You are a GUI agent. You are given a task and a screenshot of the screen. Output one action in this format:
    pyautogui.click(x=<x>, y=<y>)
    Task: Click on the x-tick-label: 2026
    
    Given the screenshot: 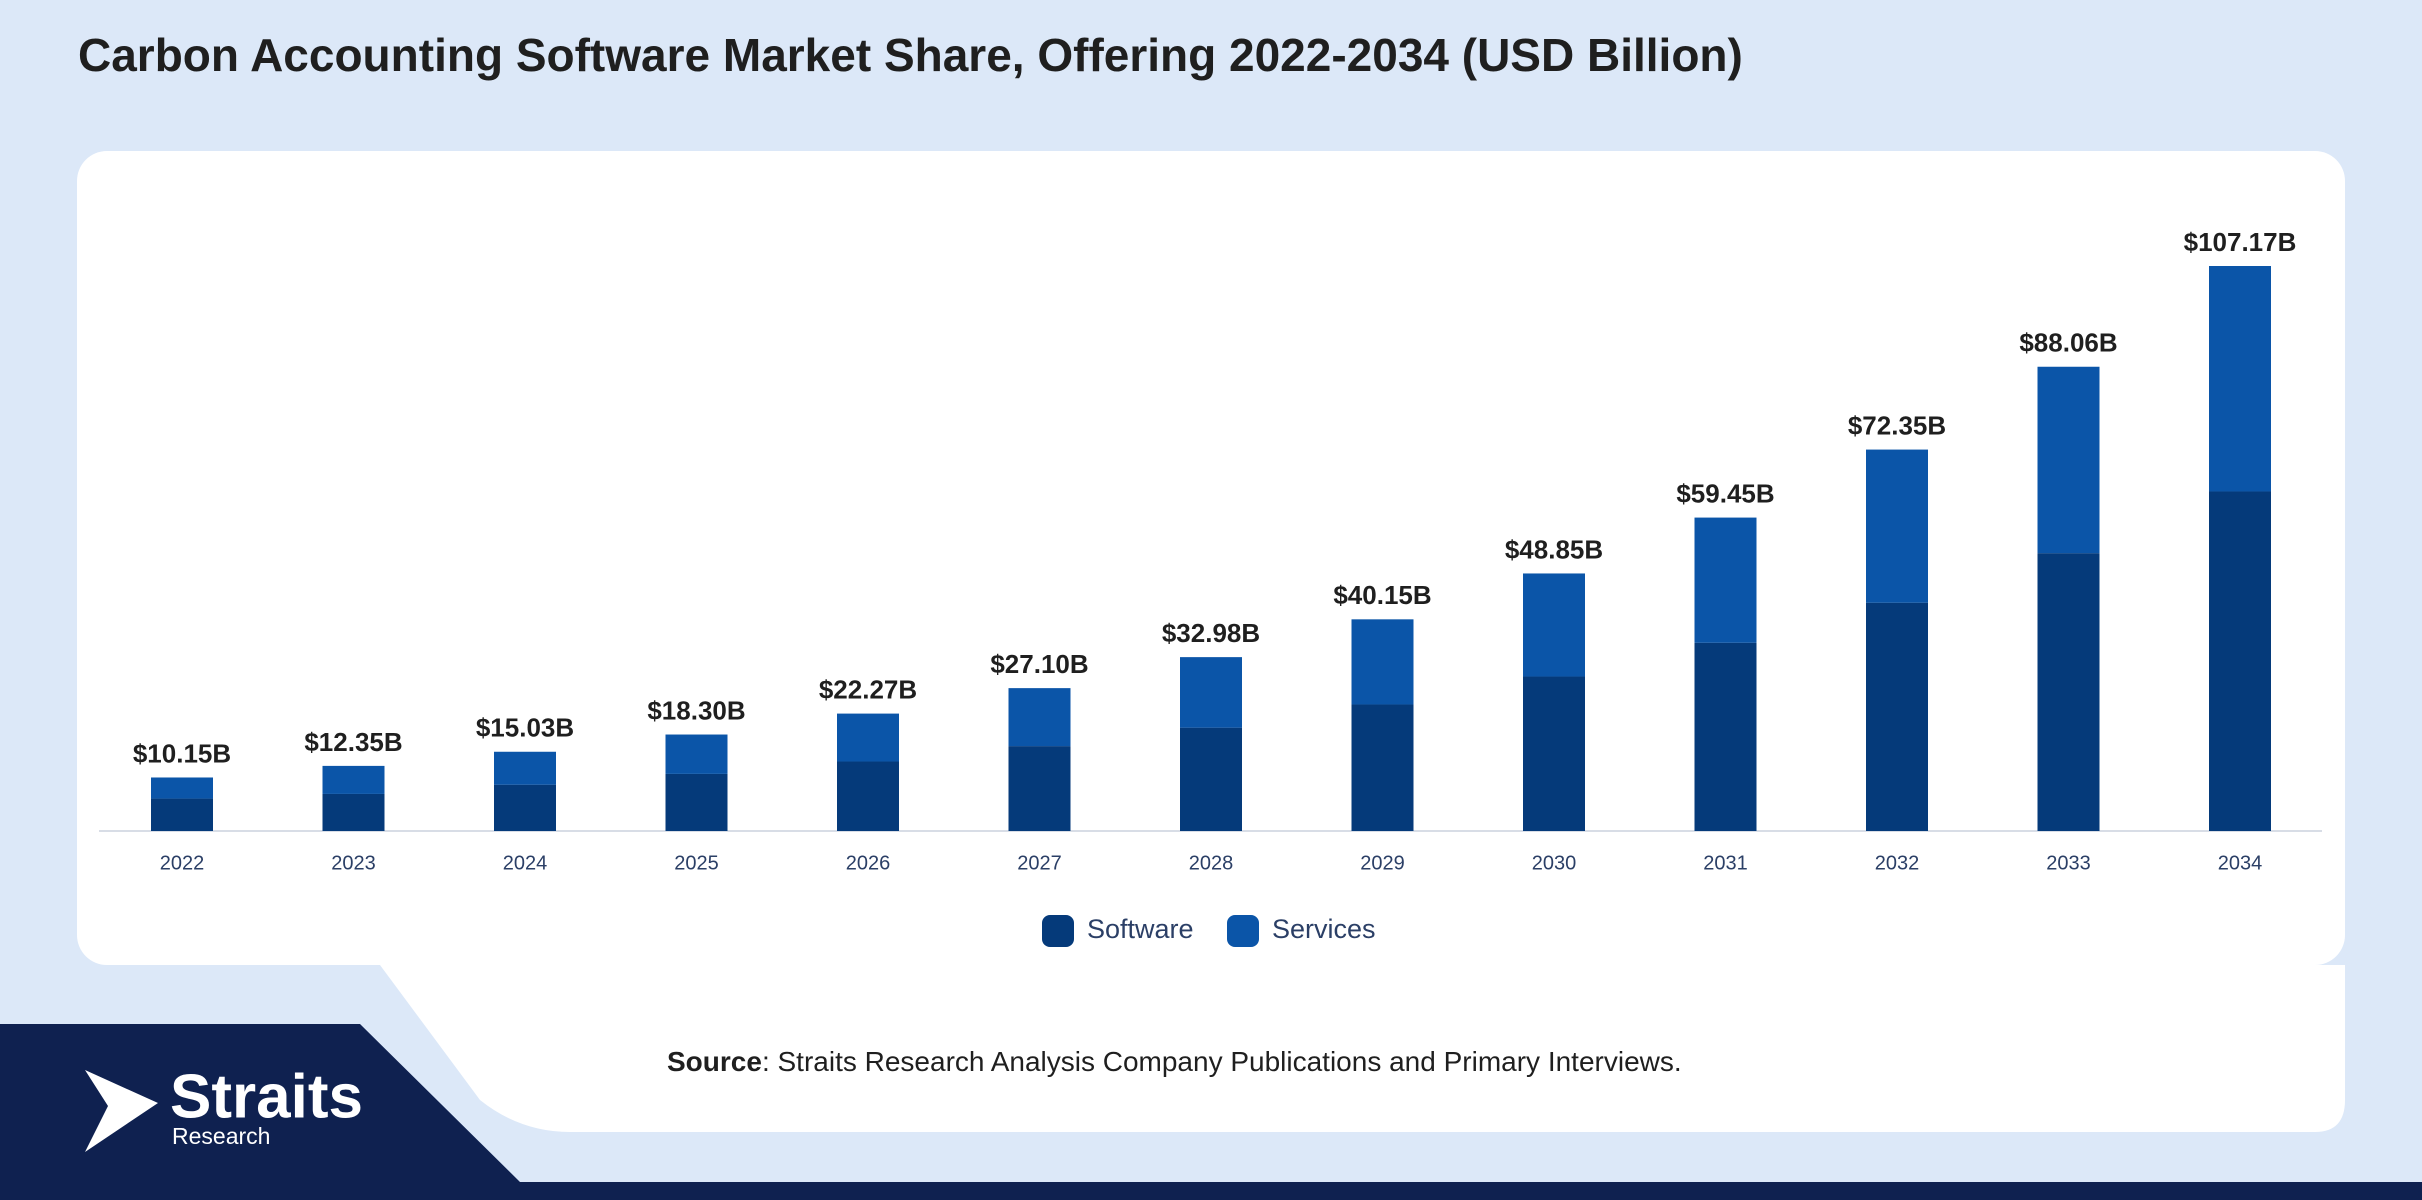 What is the action you would take?
    pyautogui.click(x=868, y=863)
    